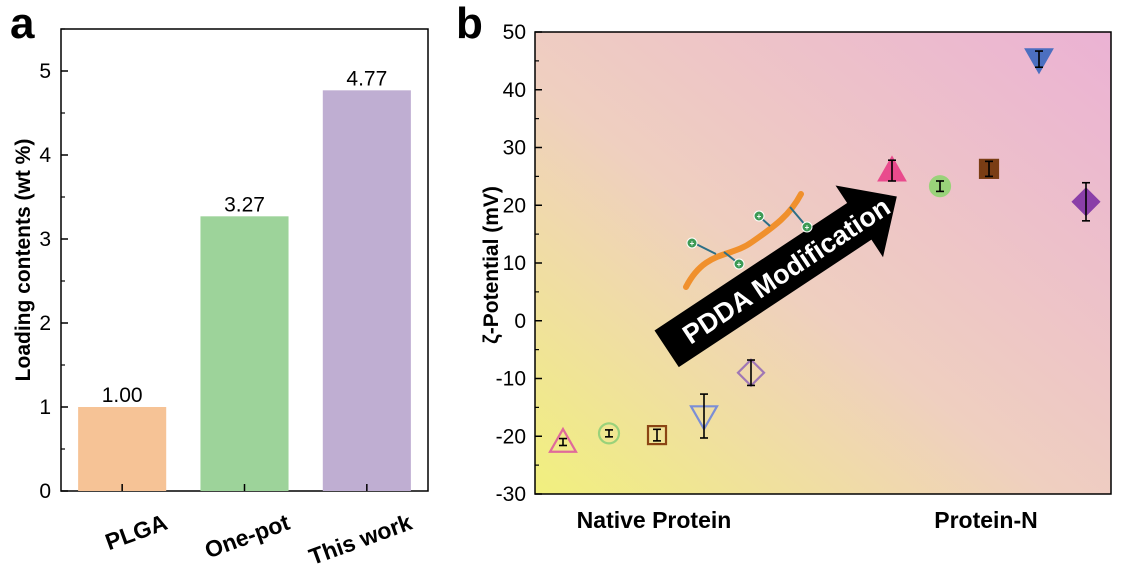 This screenshot has height=567, width=1125. Describe the element at coordinates (469, 24) in the screenshot. I see `panel-b-letter: b` at that location.